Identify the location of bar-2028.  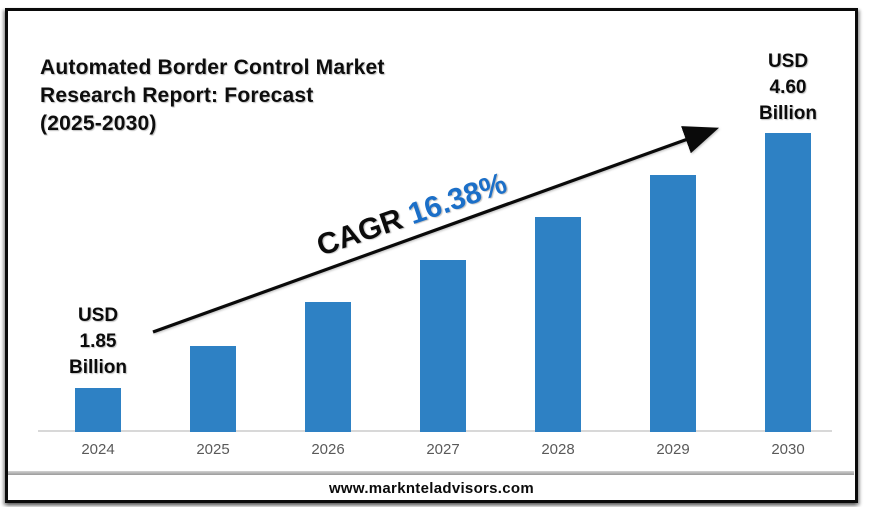
(558, 324).